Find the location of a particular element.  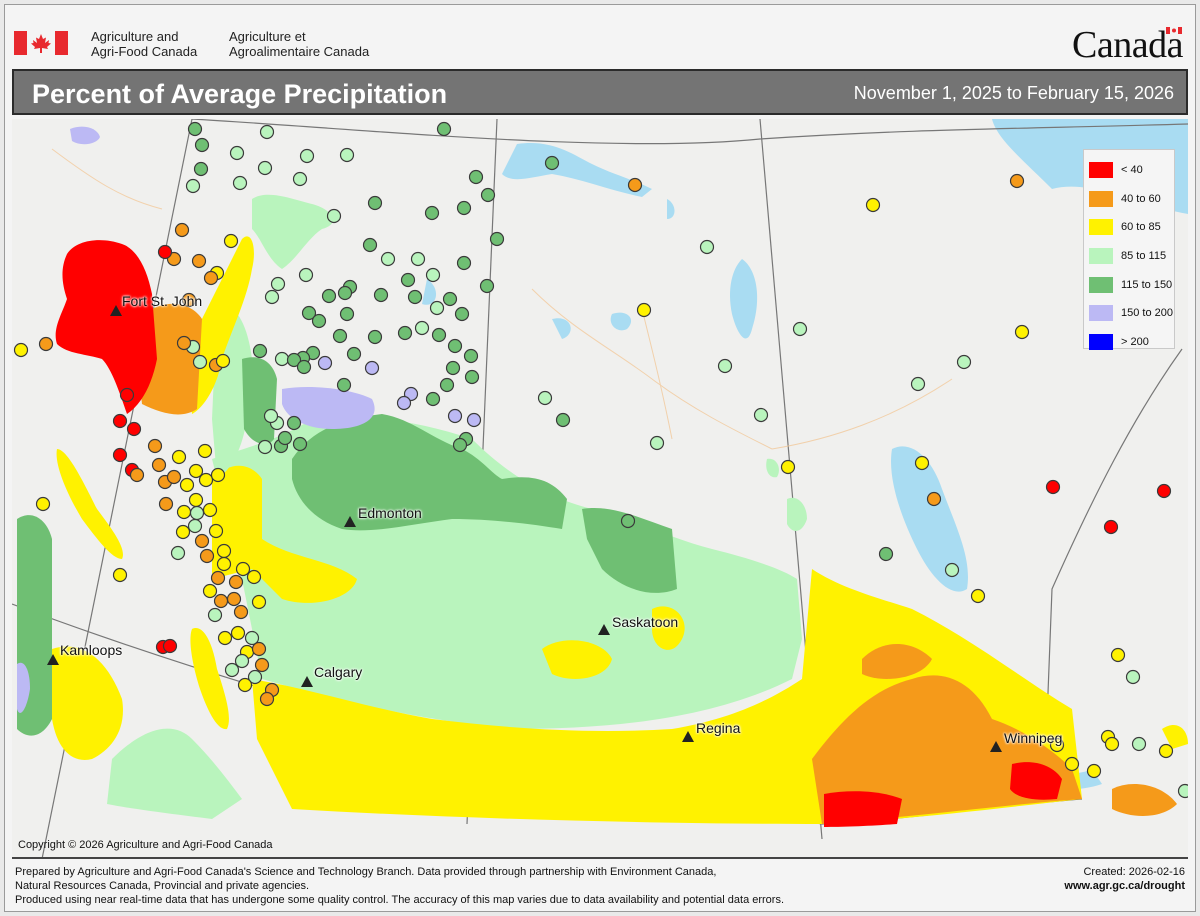

drought-url-link: www.agr.gc.ca/drought is located at coordinates (1124, 886).